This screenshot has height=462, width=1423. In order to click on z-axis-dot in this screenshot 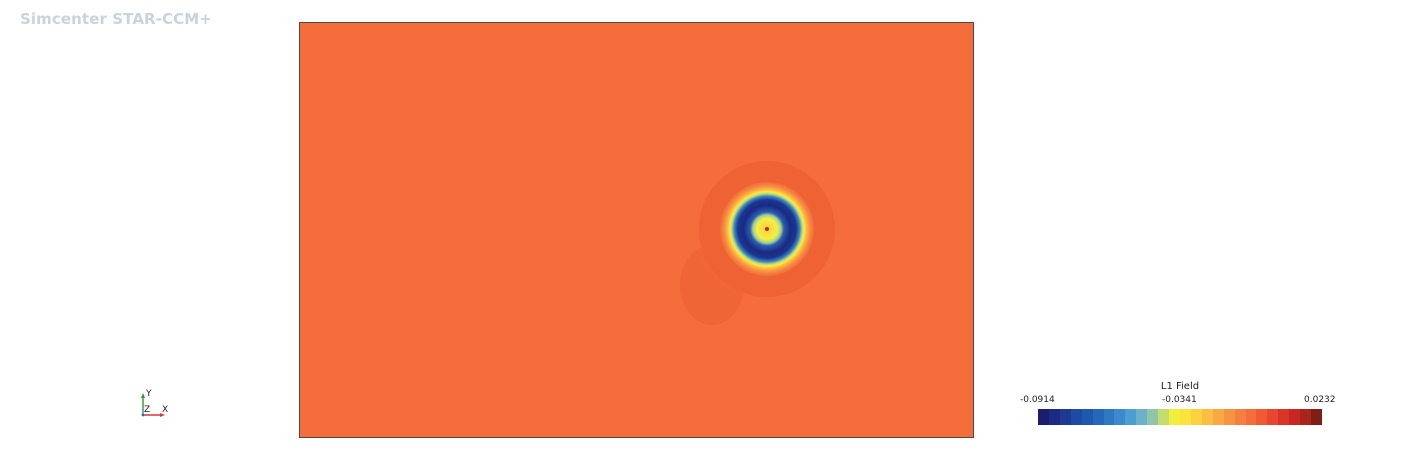, I will do `click(143, 415)`.